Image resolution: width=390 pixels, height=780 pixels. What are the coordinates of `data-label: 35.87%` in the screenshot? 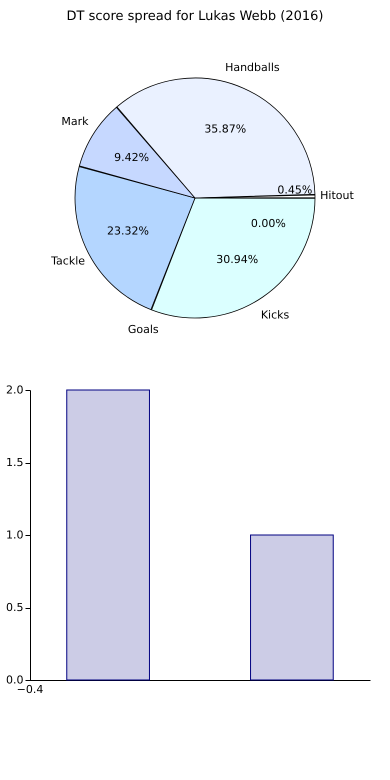 It's located at (225, 129).